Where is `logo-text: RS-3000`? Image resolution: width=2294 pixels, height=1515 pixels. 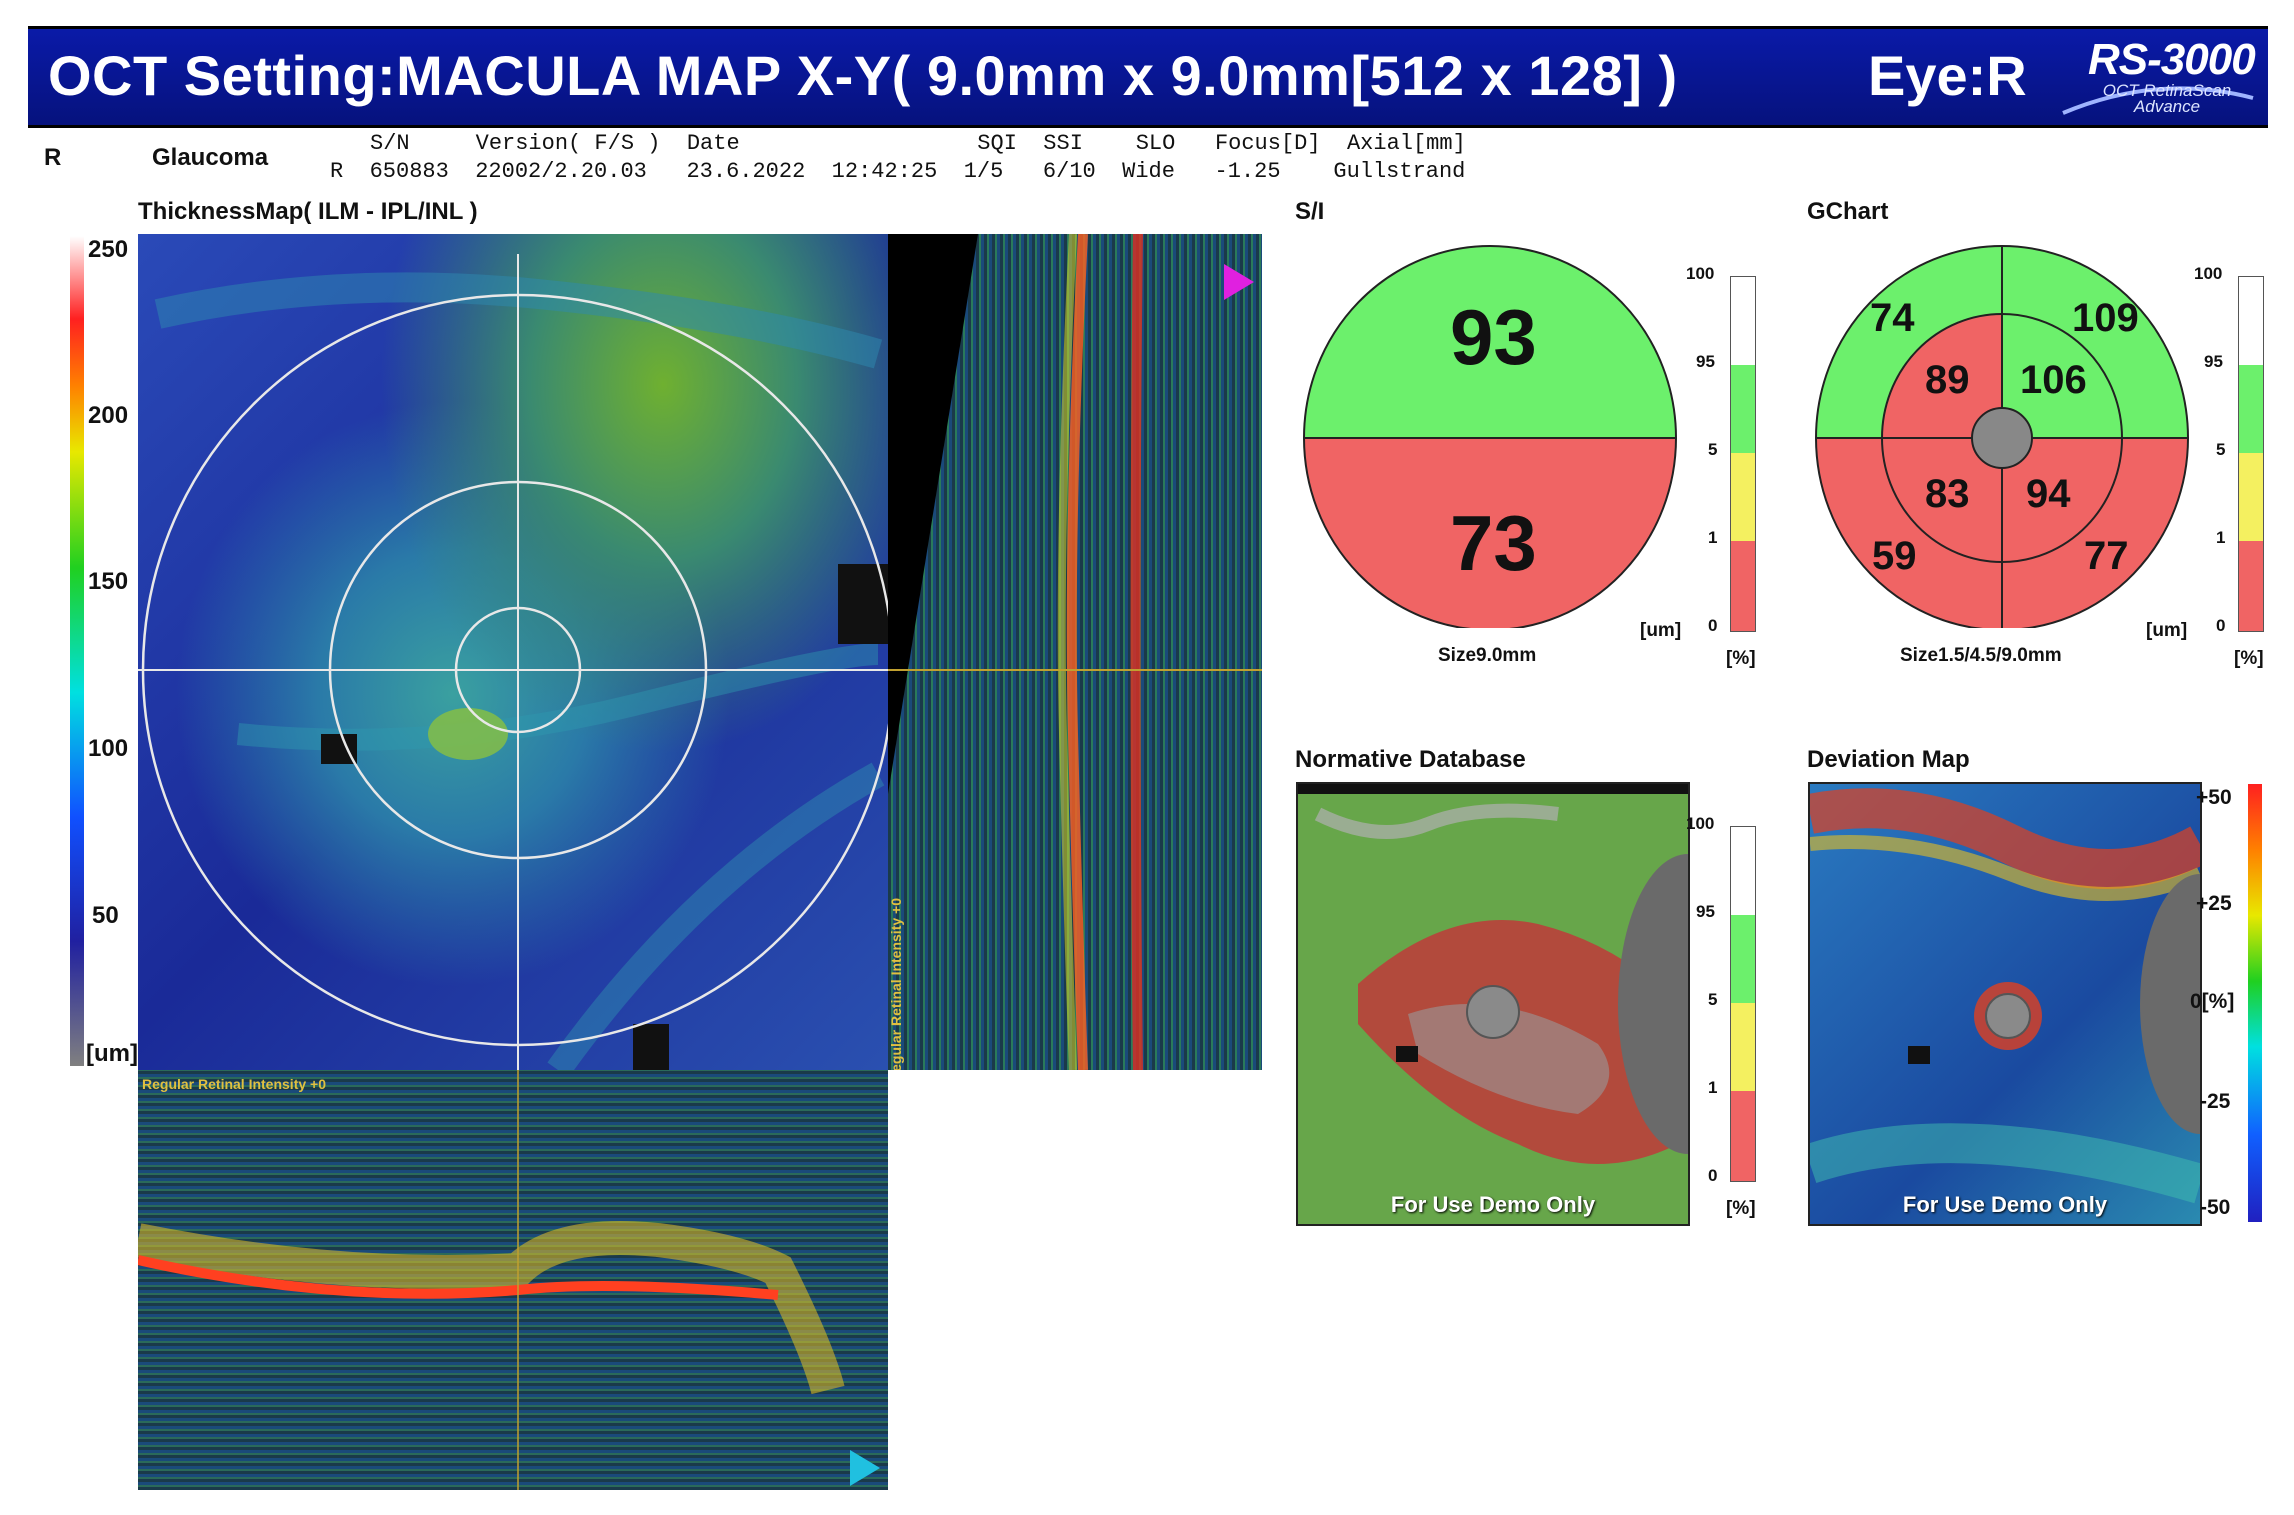 logo-text: RS-3000 is located at coordinates (2172, 59).